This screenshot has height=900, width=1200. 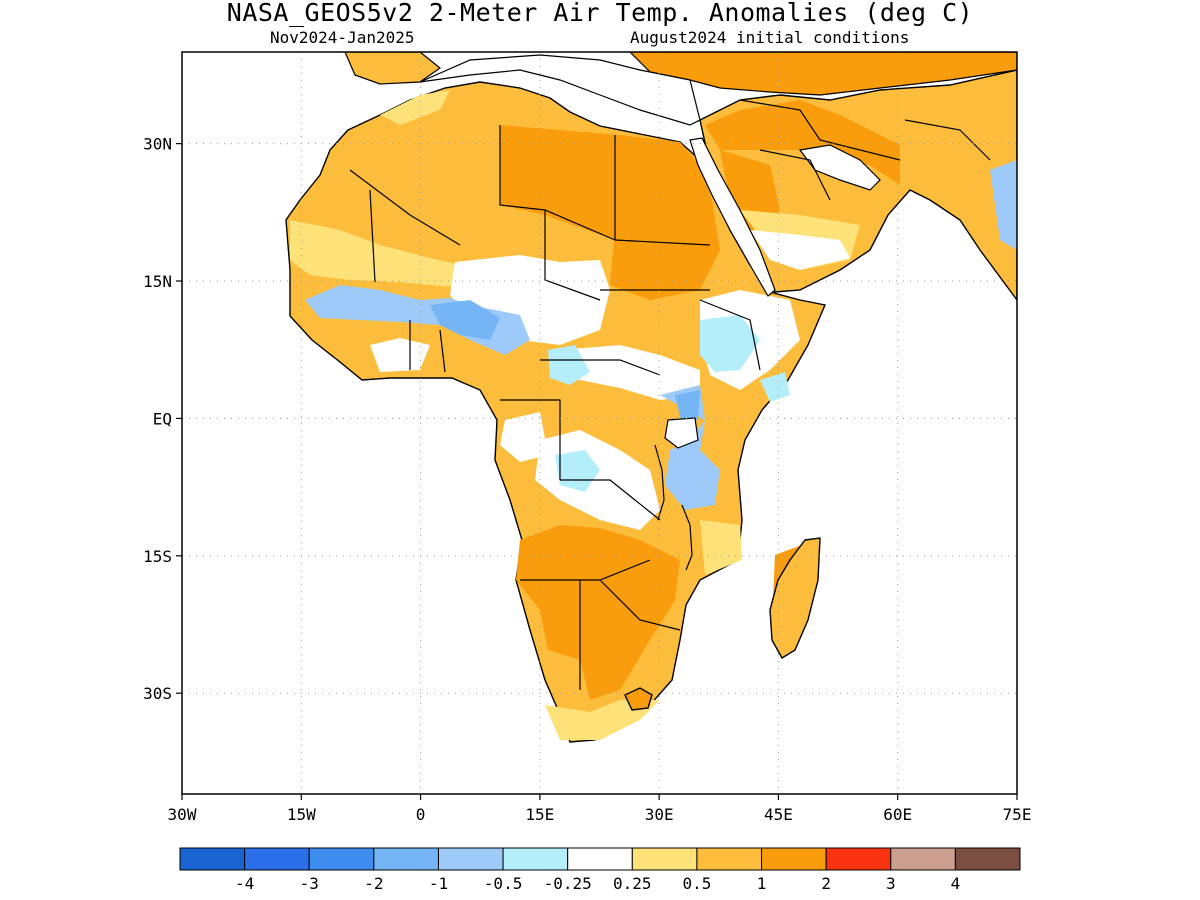 I want to click on lat-label: 30N, so click(x=157, y=144).